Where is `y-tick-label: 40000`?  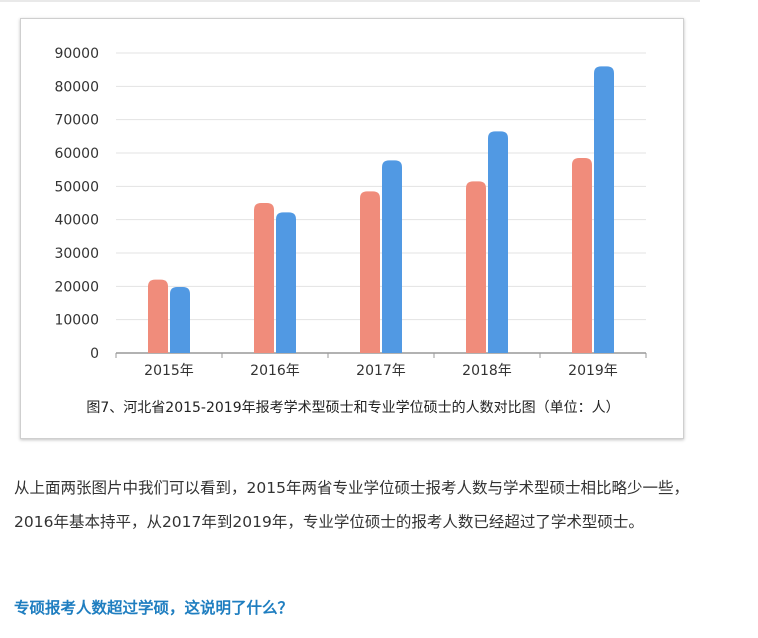 y-tick-label: 40000 is located at coordinates (76, 221).